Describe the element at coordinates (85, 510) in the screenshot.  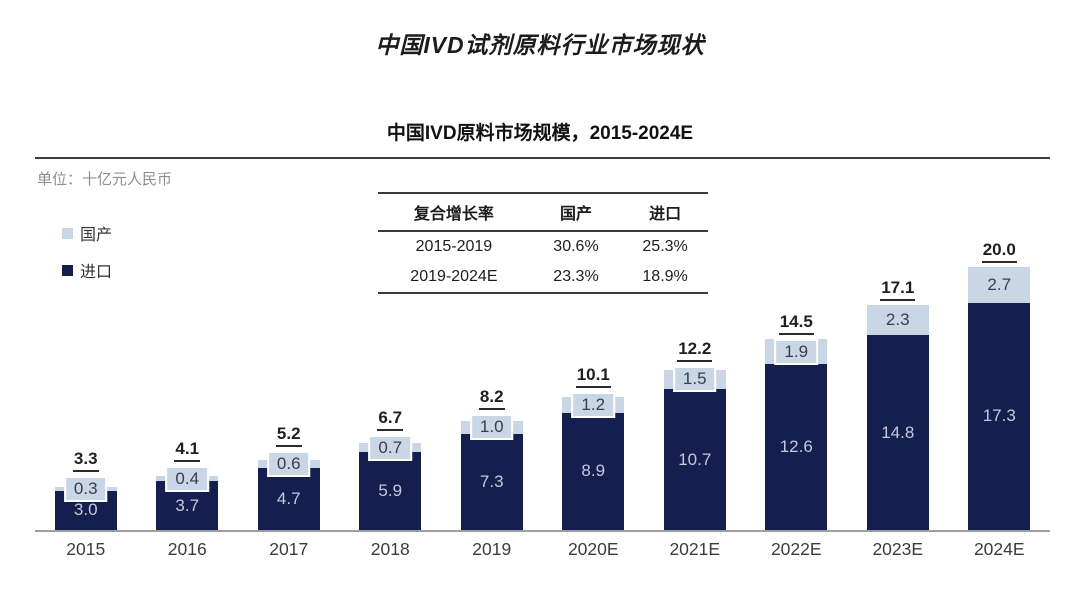
I see `import-value-label: 3.0` at that location.